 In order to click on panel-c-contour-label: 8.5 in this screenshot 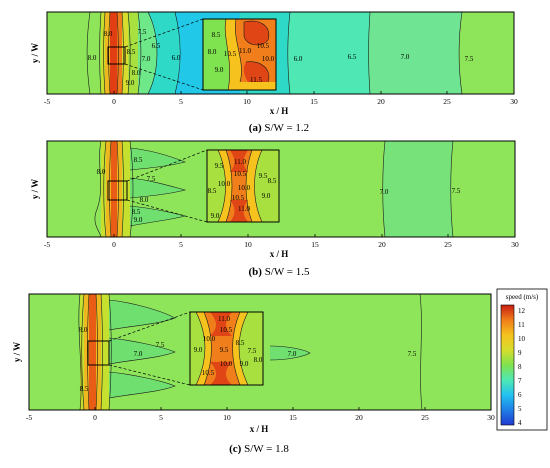, I will do `click(84, 389)`.